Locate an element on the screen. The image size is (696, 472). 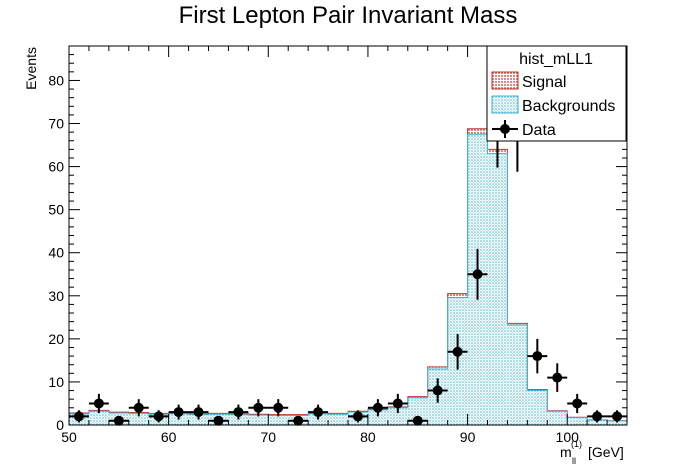
chart-title: First Lepton Pair Invariant Mass is located at coordinates (348, 15).